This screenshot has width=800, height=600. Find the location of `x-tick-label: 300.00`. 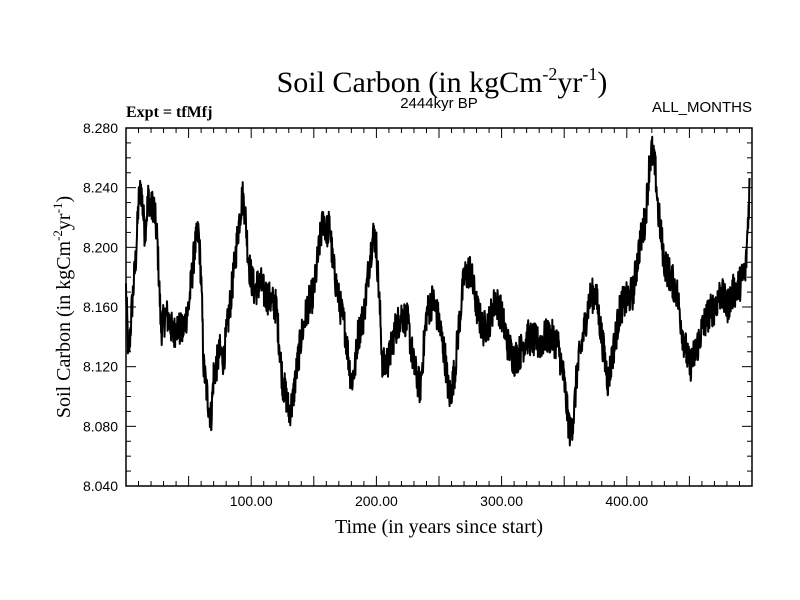

x-tick-label: 300.00 is located at coordinates (501, 501).